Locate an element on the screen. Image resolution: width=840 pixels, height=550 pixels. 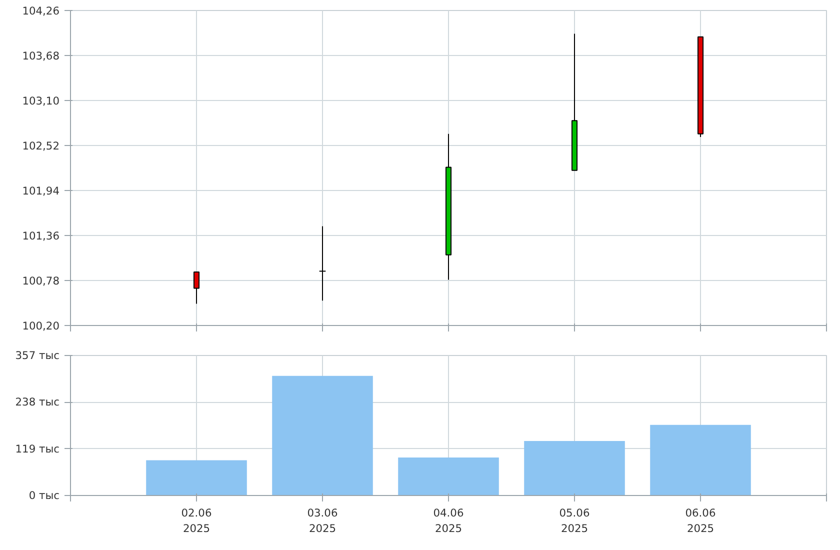
y-tick-label: 100,20 is located at coordinates (41, 326).